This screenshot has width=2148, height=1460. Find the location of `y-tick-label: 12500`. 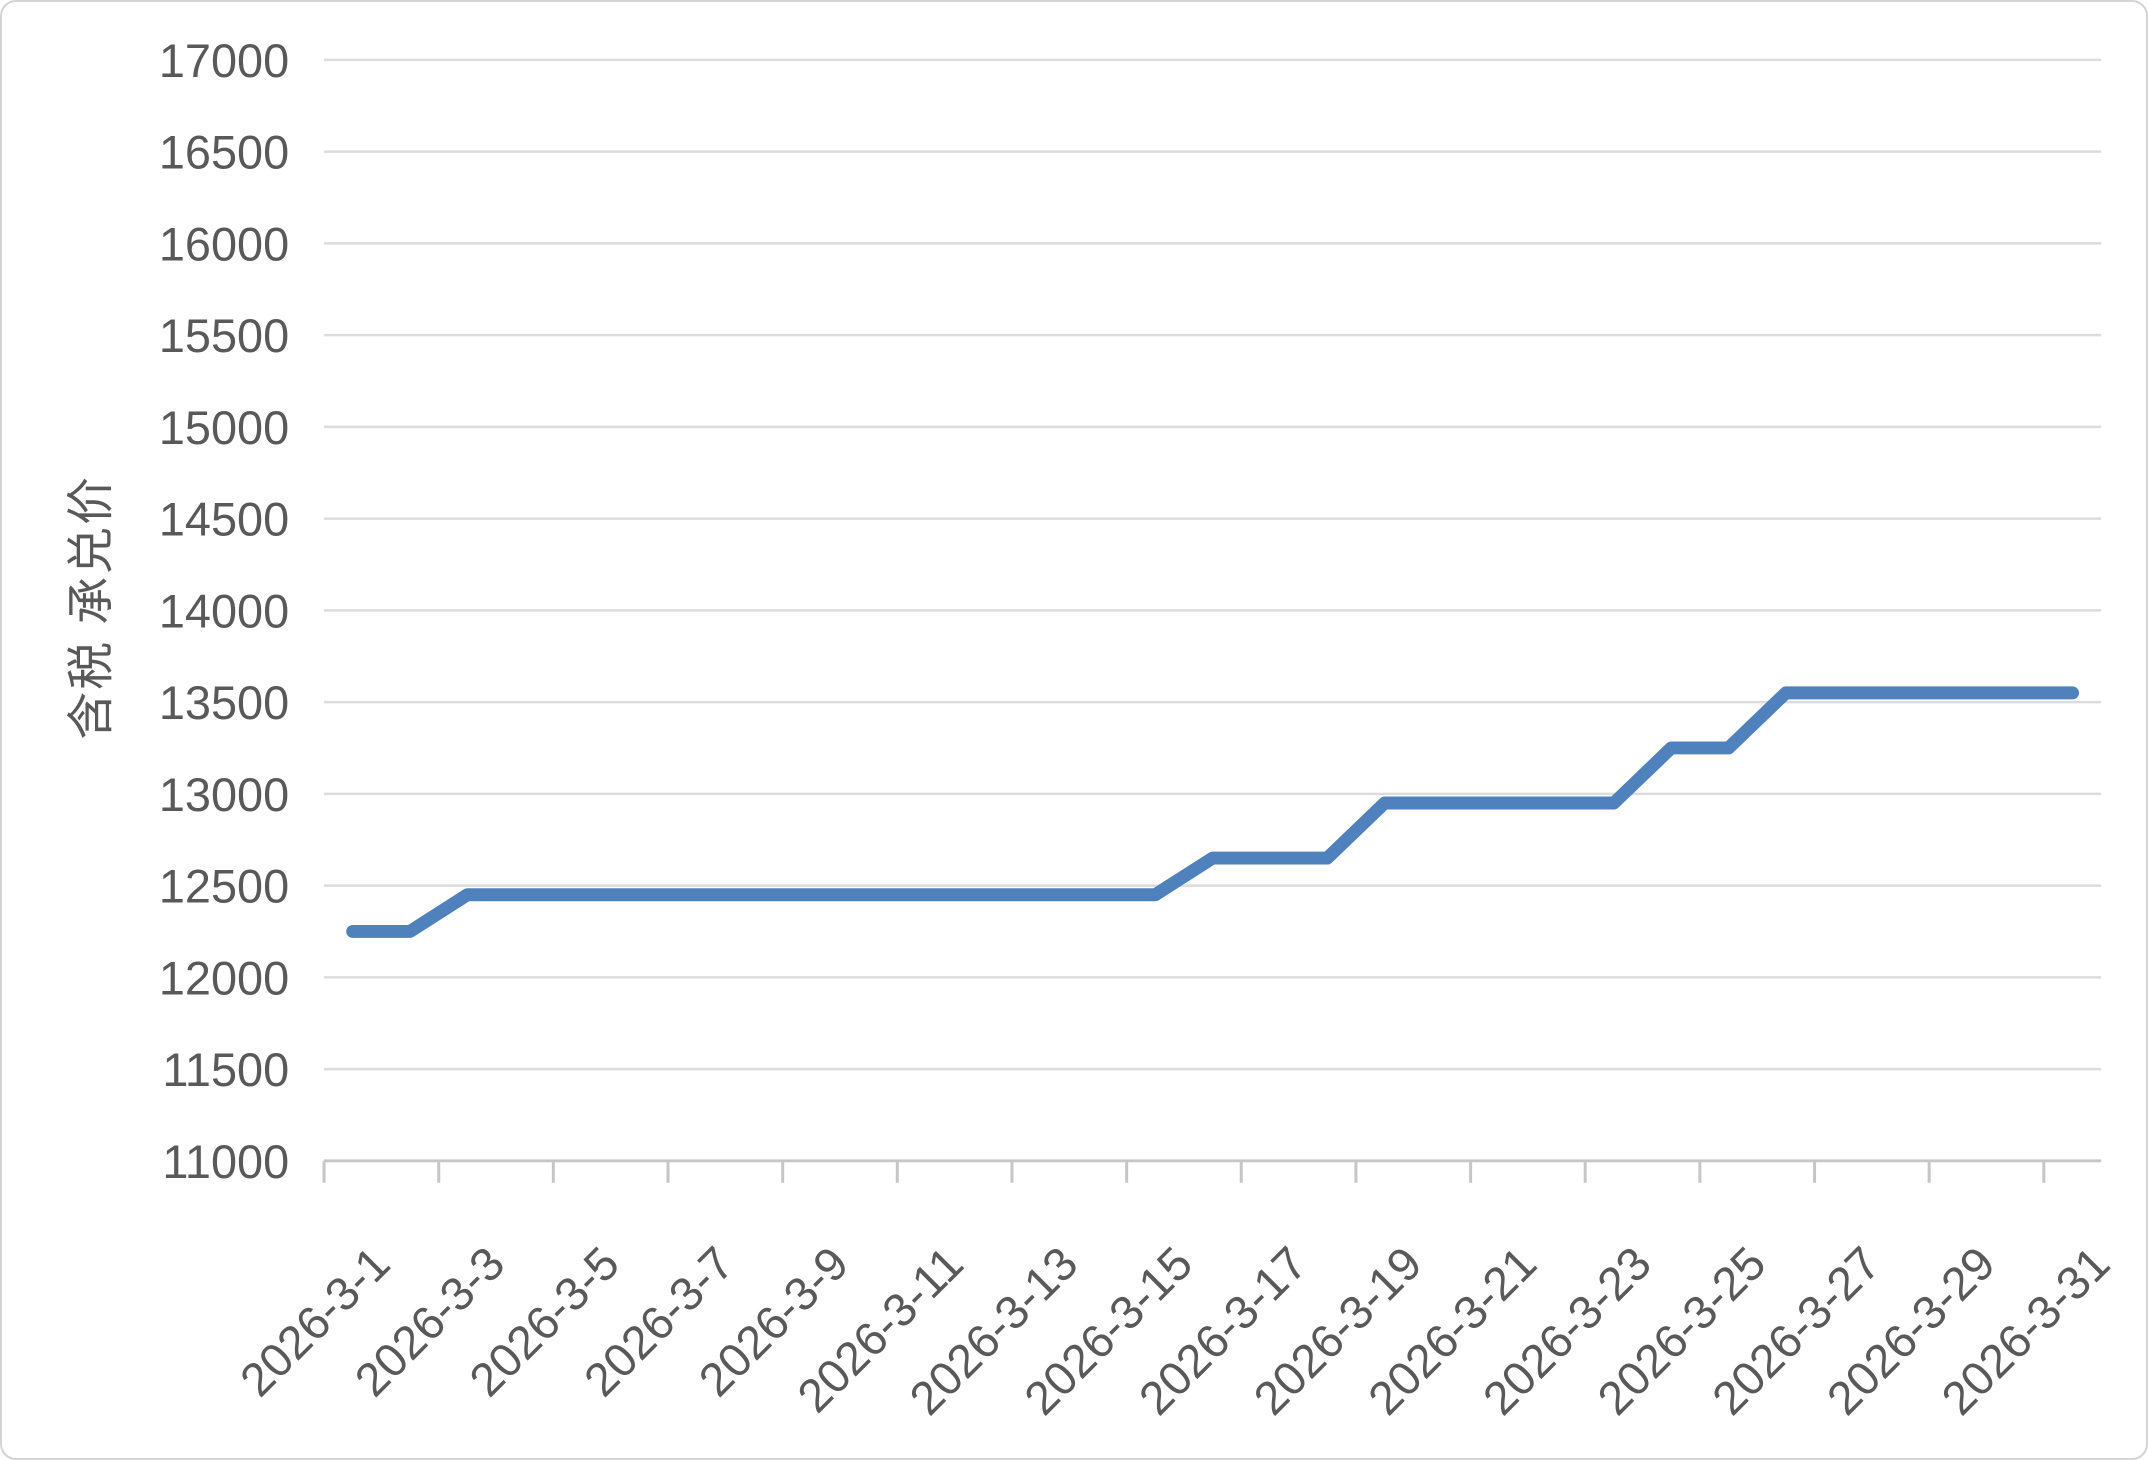

y-tick-label: 12500 is located at coordinates (224, 887).